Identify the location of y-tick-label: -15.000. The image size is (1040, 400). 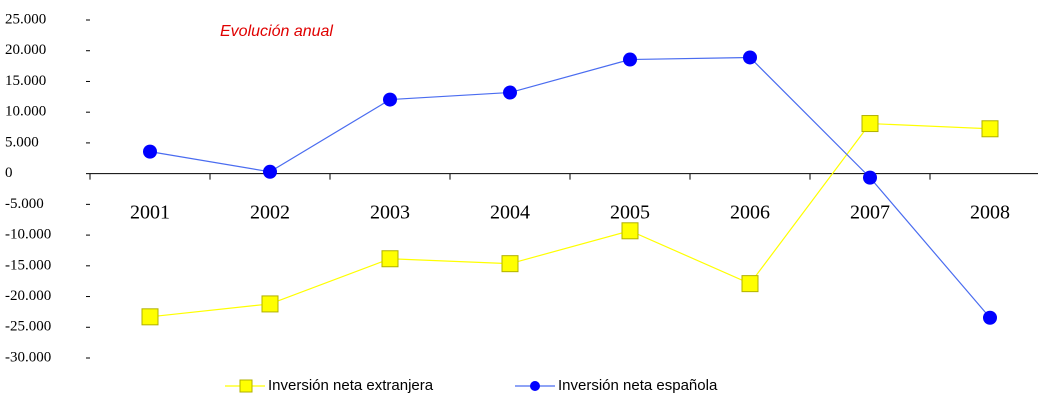
(28, 265).